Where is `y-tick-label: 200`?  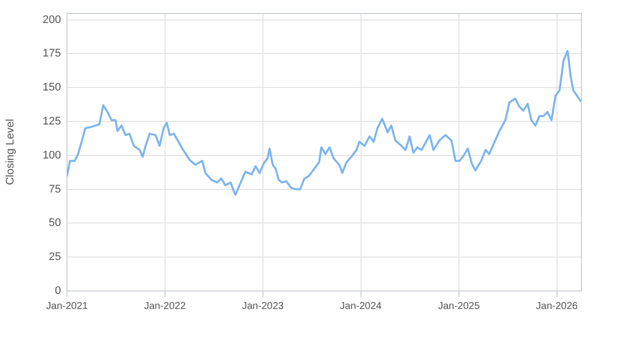
y-tick-label: 200 is located at coordinates (51, 20).